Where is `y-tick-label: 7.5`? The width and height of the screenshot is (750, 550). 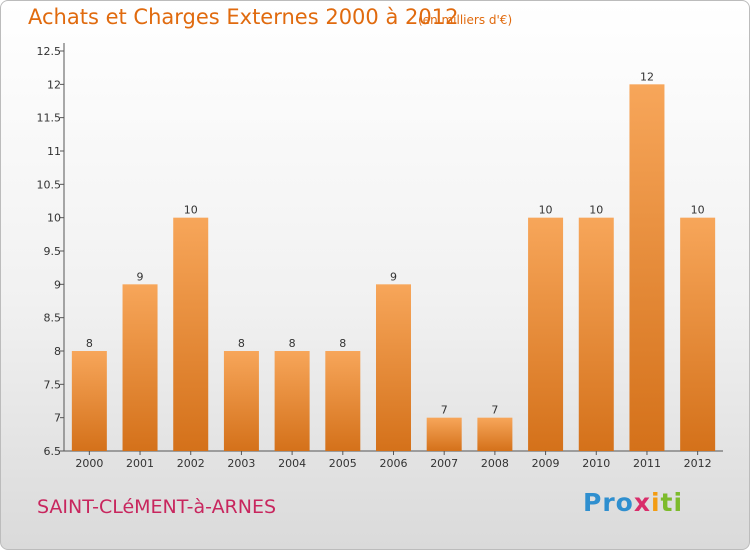 y-tick-label: 7.5 is located at coordinates (53, 384).